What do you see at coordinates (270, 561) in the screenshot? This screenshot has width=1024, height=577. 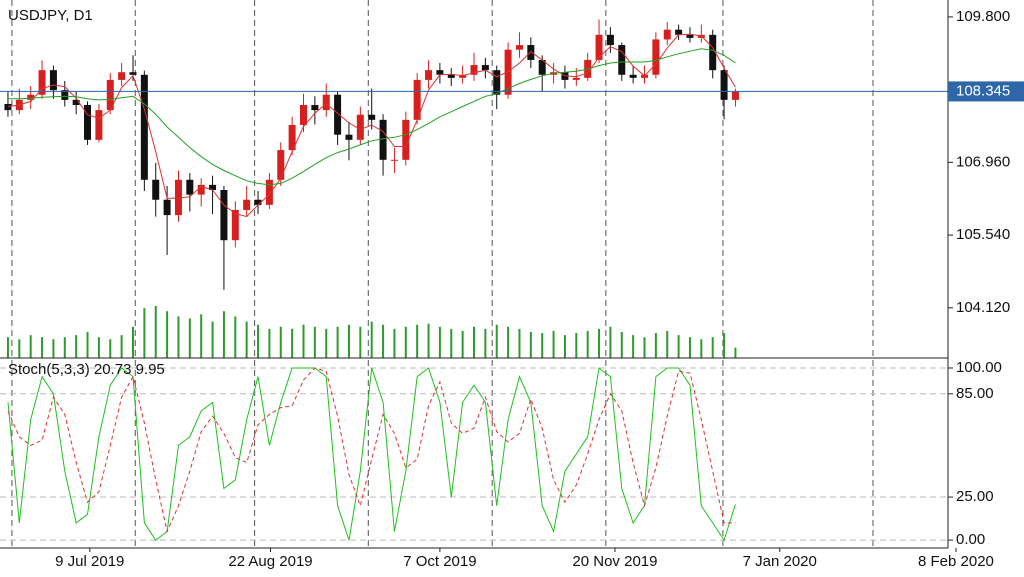 I see `x-tick-label: 22 Aug 2019` at bounding box center [270, 561].